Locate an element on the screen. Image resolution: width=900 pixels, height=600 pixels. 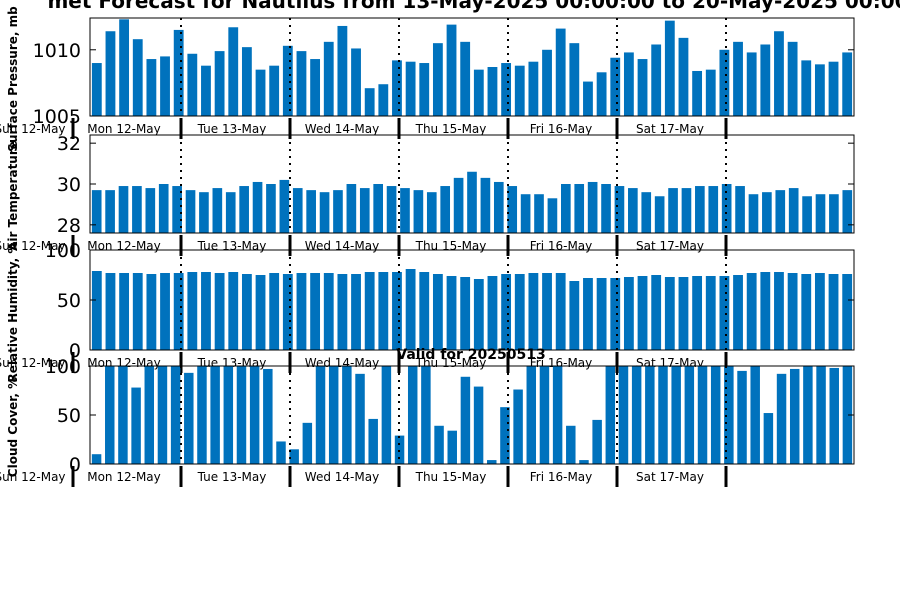
day-label-1-7: Sat 17-May is located at coordinates (670, 129).